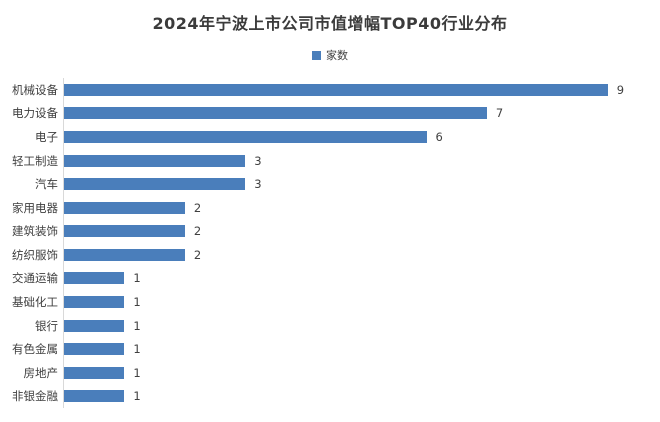 This screenshot has height=422, width=660. What do you see at coordinates (35, 278) in the screenshot?
I see `category-label: 交通运输` at bounding box center [35, 278].